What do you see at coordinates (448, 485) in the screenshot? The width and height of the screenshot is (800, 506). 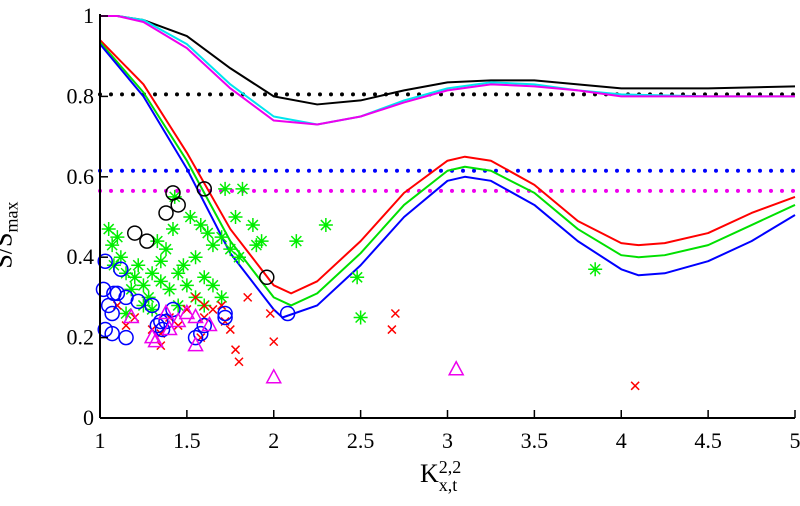 I see `x-label-sub: x,t` at bounding box center [448, 485].